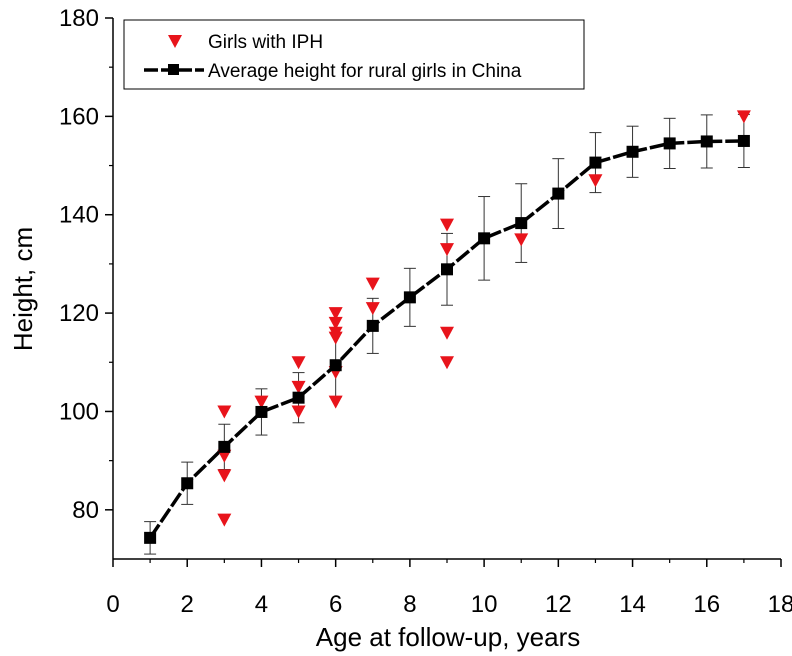 The image size is (792, 656). What do you see at coordinates (409, 604) in the screenshot?
I see `x-tick-label: 8` at bounding box center [409, 604].